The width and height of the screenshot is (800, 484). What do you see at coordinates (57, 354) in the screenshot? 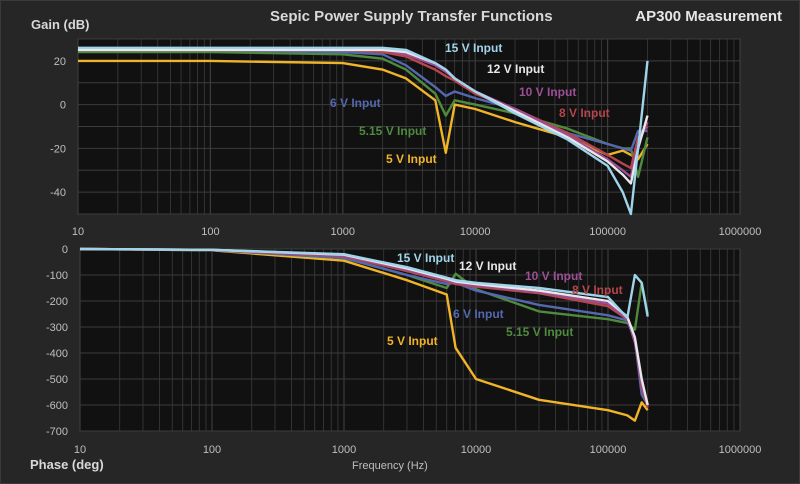
I see `y-tick-label: -400` at bounding box center [57, 354].